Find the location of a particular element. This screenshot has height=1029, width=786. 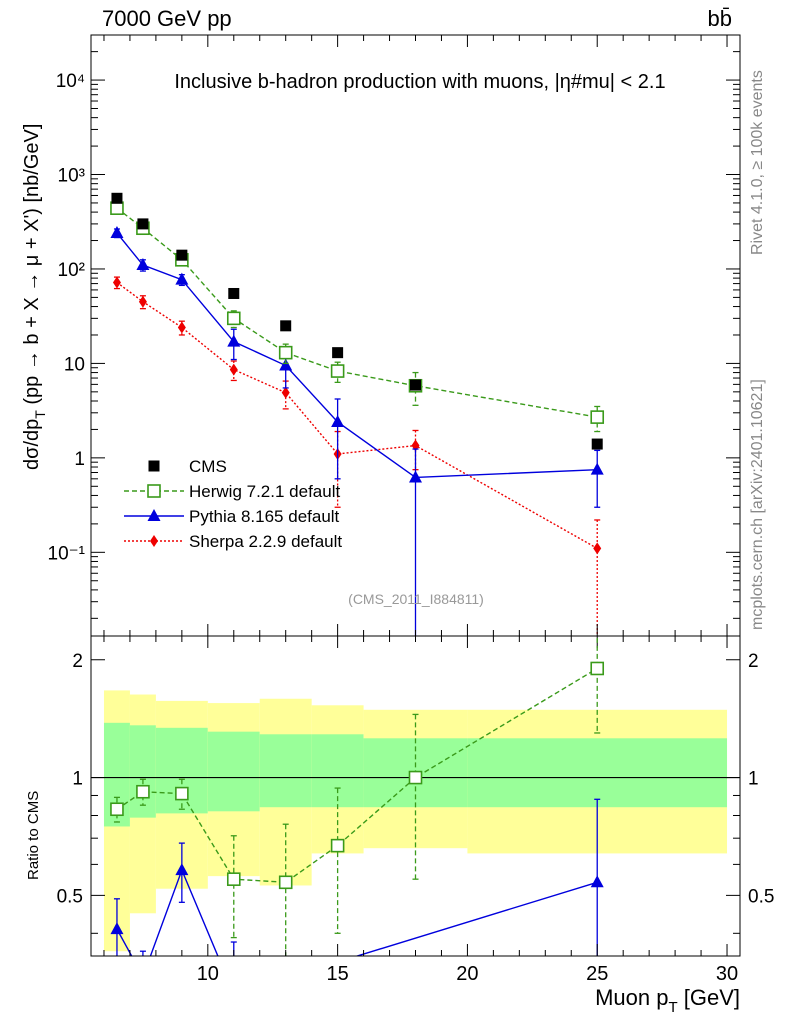

legend-label-sherpa: Sherpa 2.2.9 default is located at coordinates (265, 541).